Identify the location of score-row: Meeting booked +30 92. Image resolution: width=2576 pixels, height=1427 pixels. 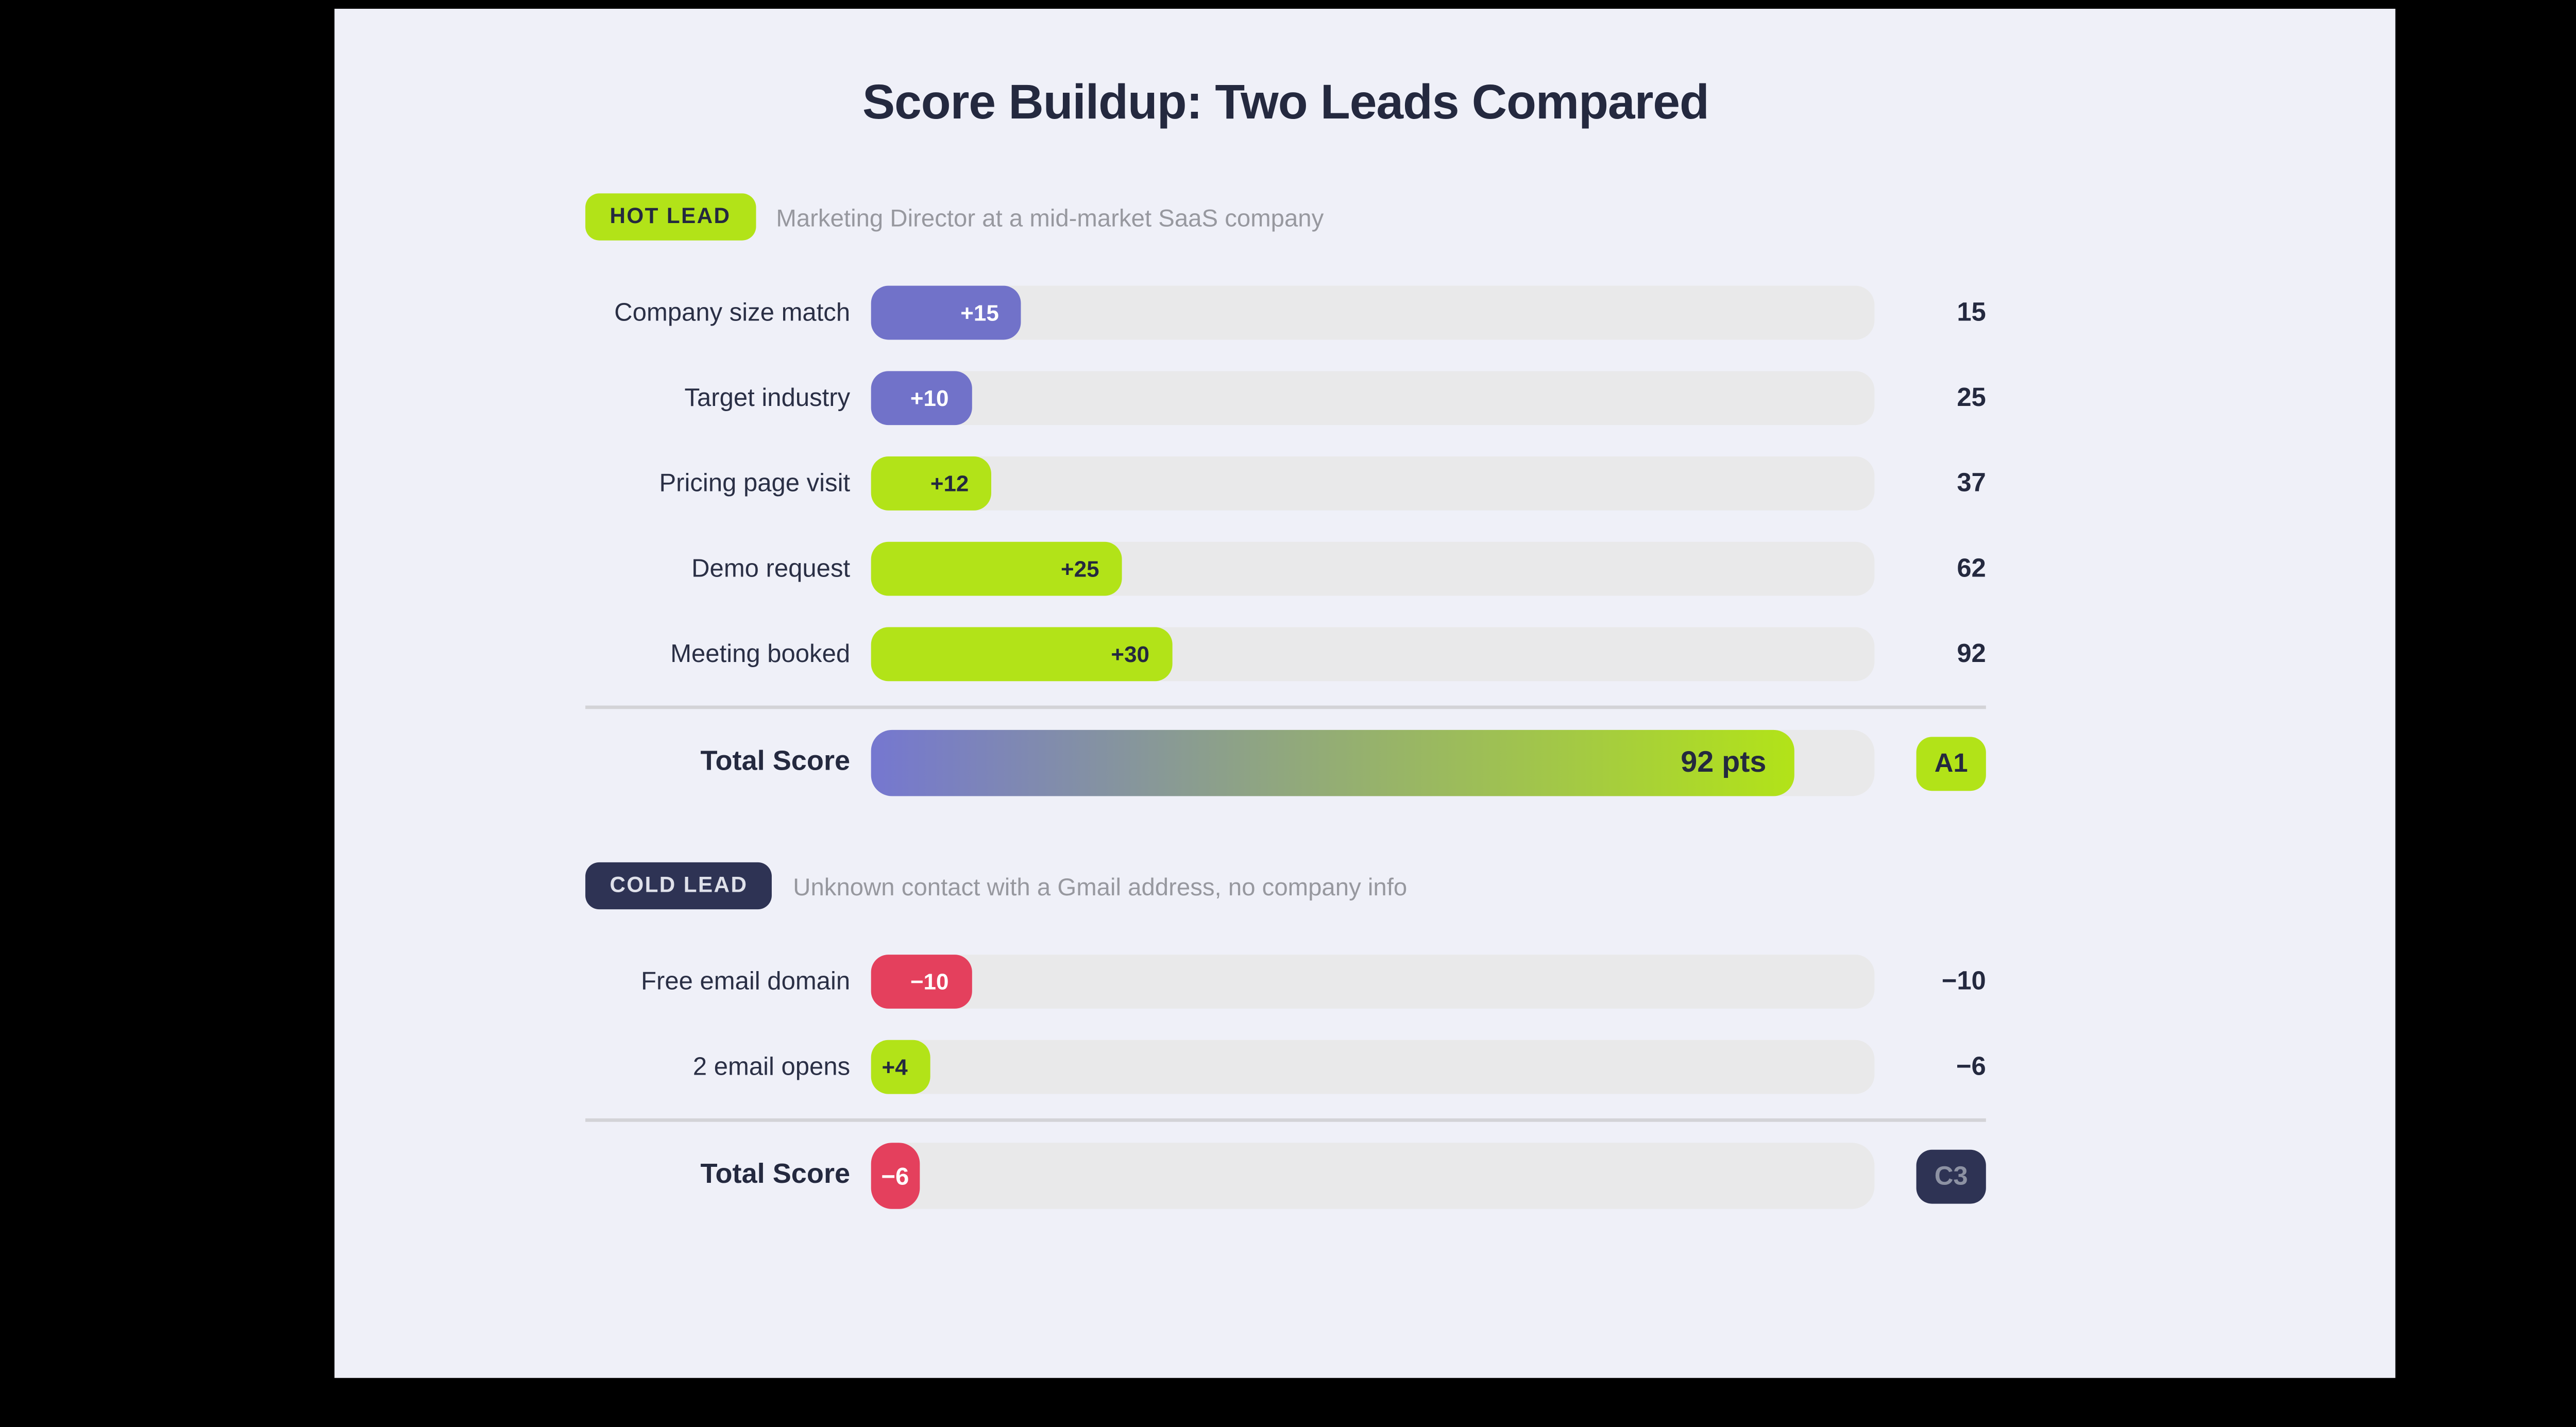
(1285, 654).